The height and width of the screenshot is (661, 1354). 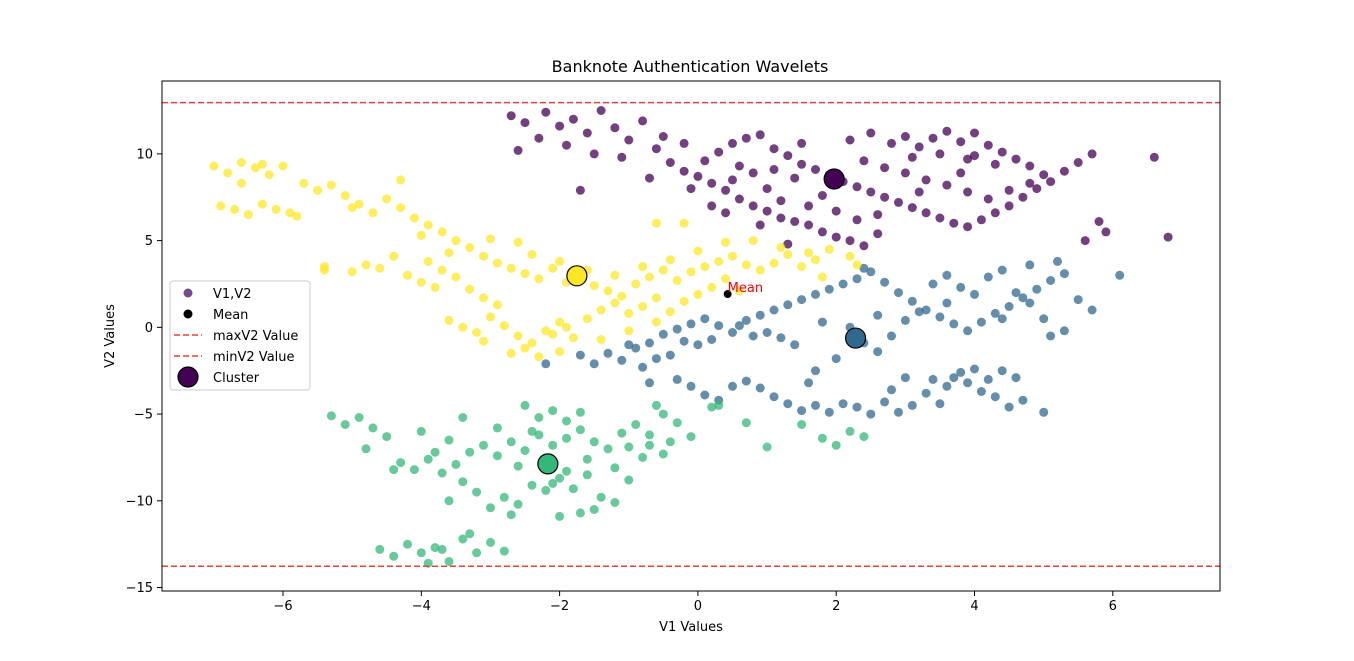 I want to click on x-tick-label: −4, so click(x=421, y=606).